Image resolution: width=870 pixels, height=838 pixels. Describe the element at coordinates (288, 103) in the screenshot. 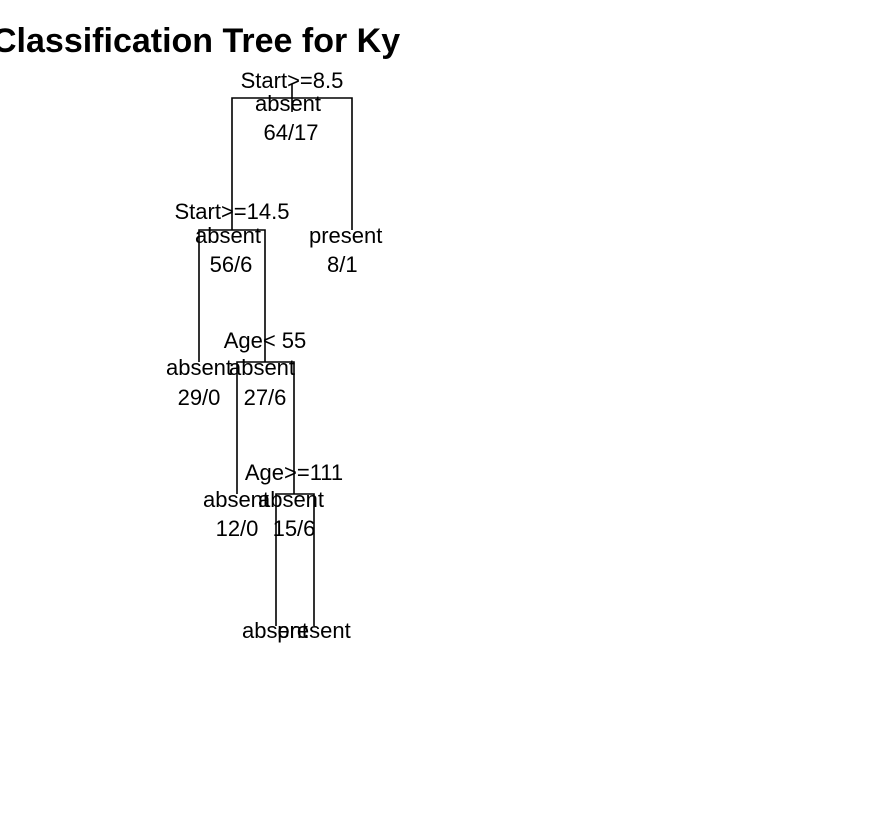

I see `node-1-class: absent` at that location.